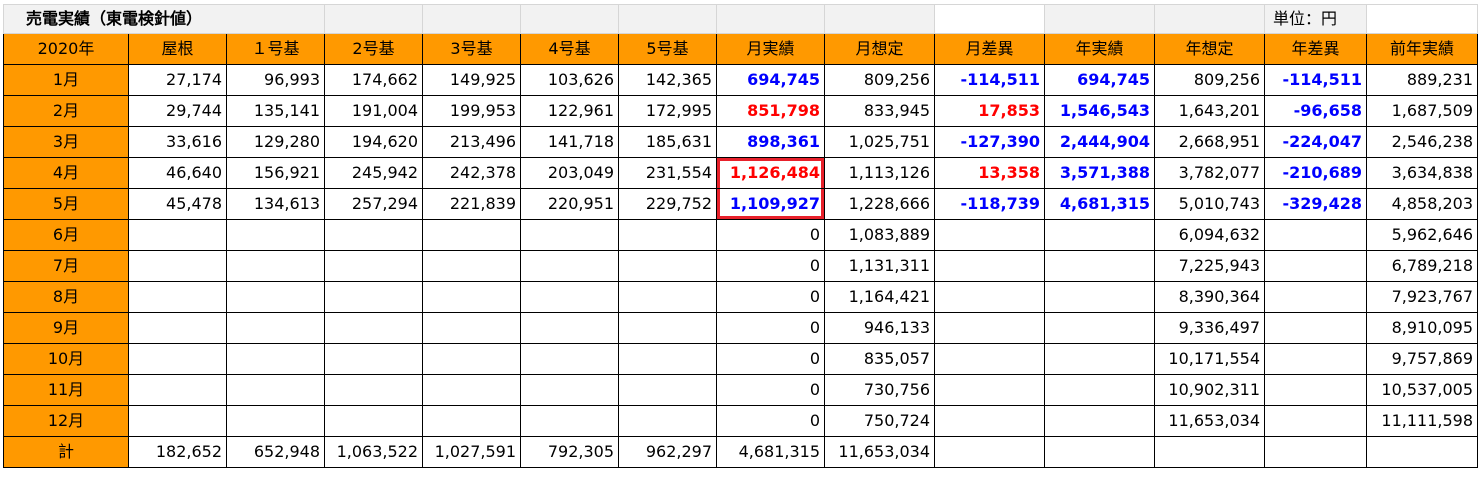 This screenshot has height=485, width=1480. What do you see at coordinates (989, 204) in the screenshot?
I see `cell: -118,739` at bounding box center [989, 204].